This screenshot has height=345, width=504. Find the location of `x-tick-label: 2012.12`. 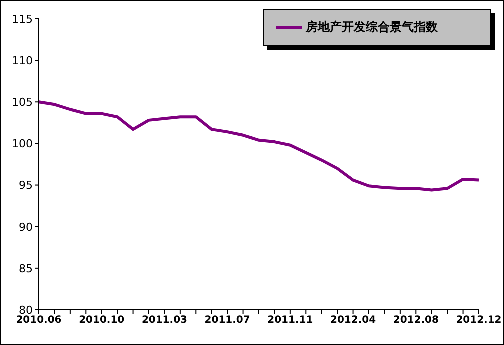

x-tick-label: 2012.12 is located at coordinates (479, 320).